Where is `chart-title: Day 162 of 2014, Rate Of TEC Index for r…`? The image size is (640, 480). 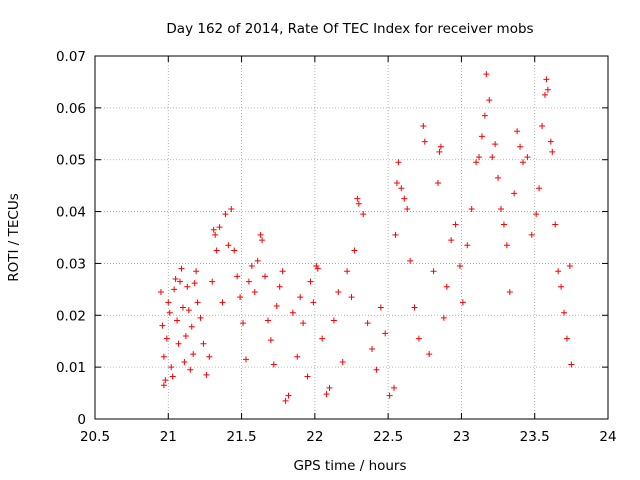
chart-title: Day 162 of 2014, Rate Of TEC Index for r… is located at coordinates (349, 29).